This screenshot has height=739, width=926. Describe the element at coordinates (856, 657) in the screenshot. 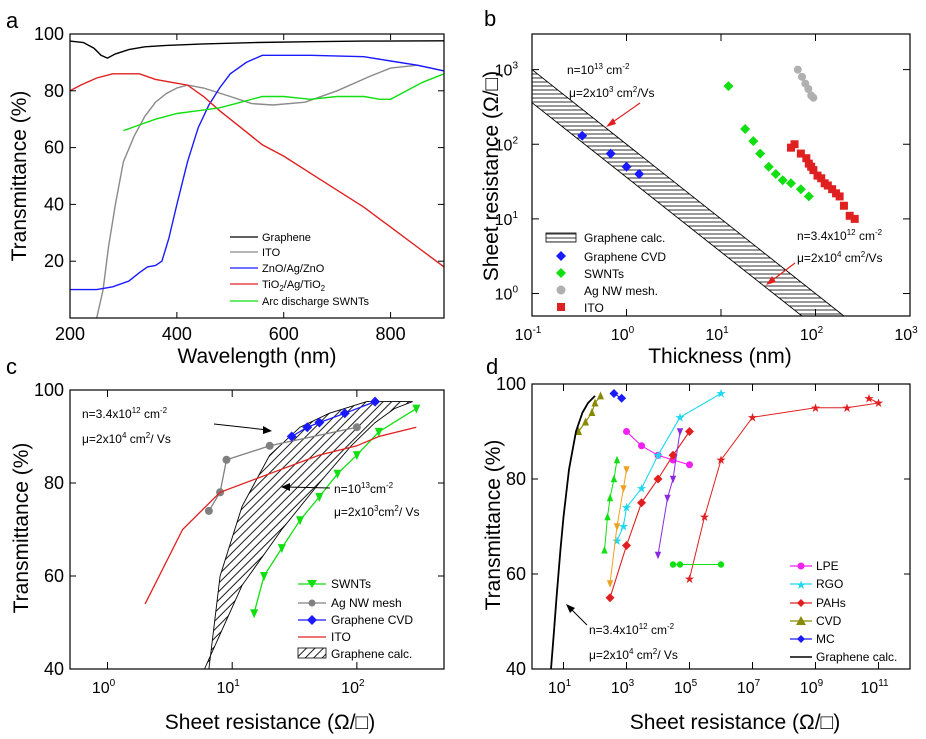

I see `legend-d-calc: Graphene calc.` at that location.